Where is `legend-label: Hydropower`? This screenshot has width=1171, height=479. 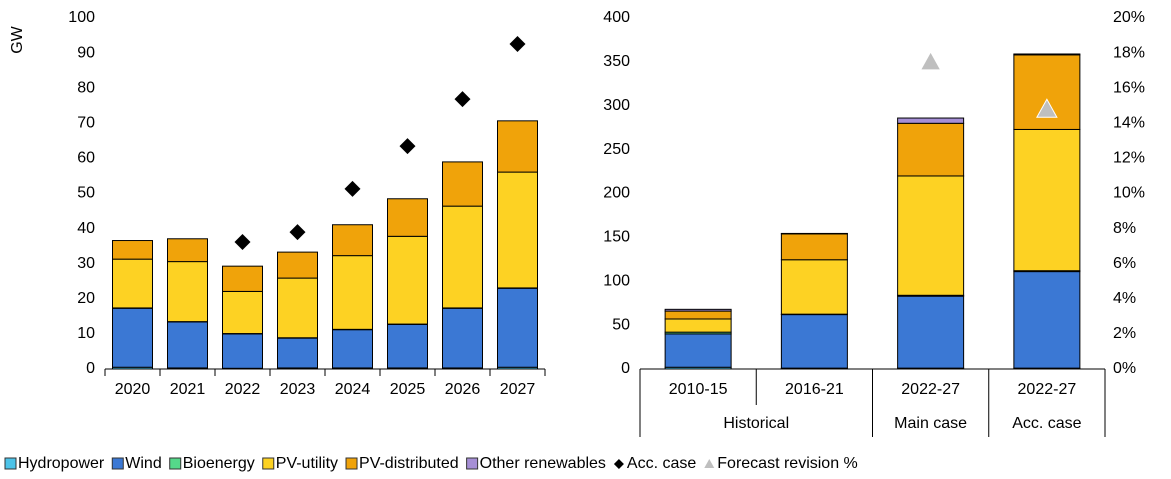 legend-label: Hydropower is located at coordinates (61, 463).